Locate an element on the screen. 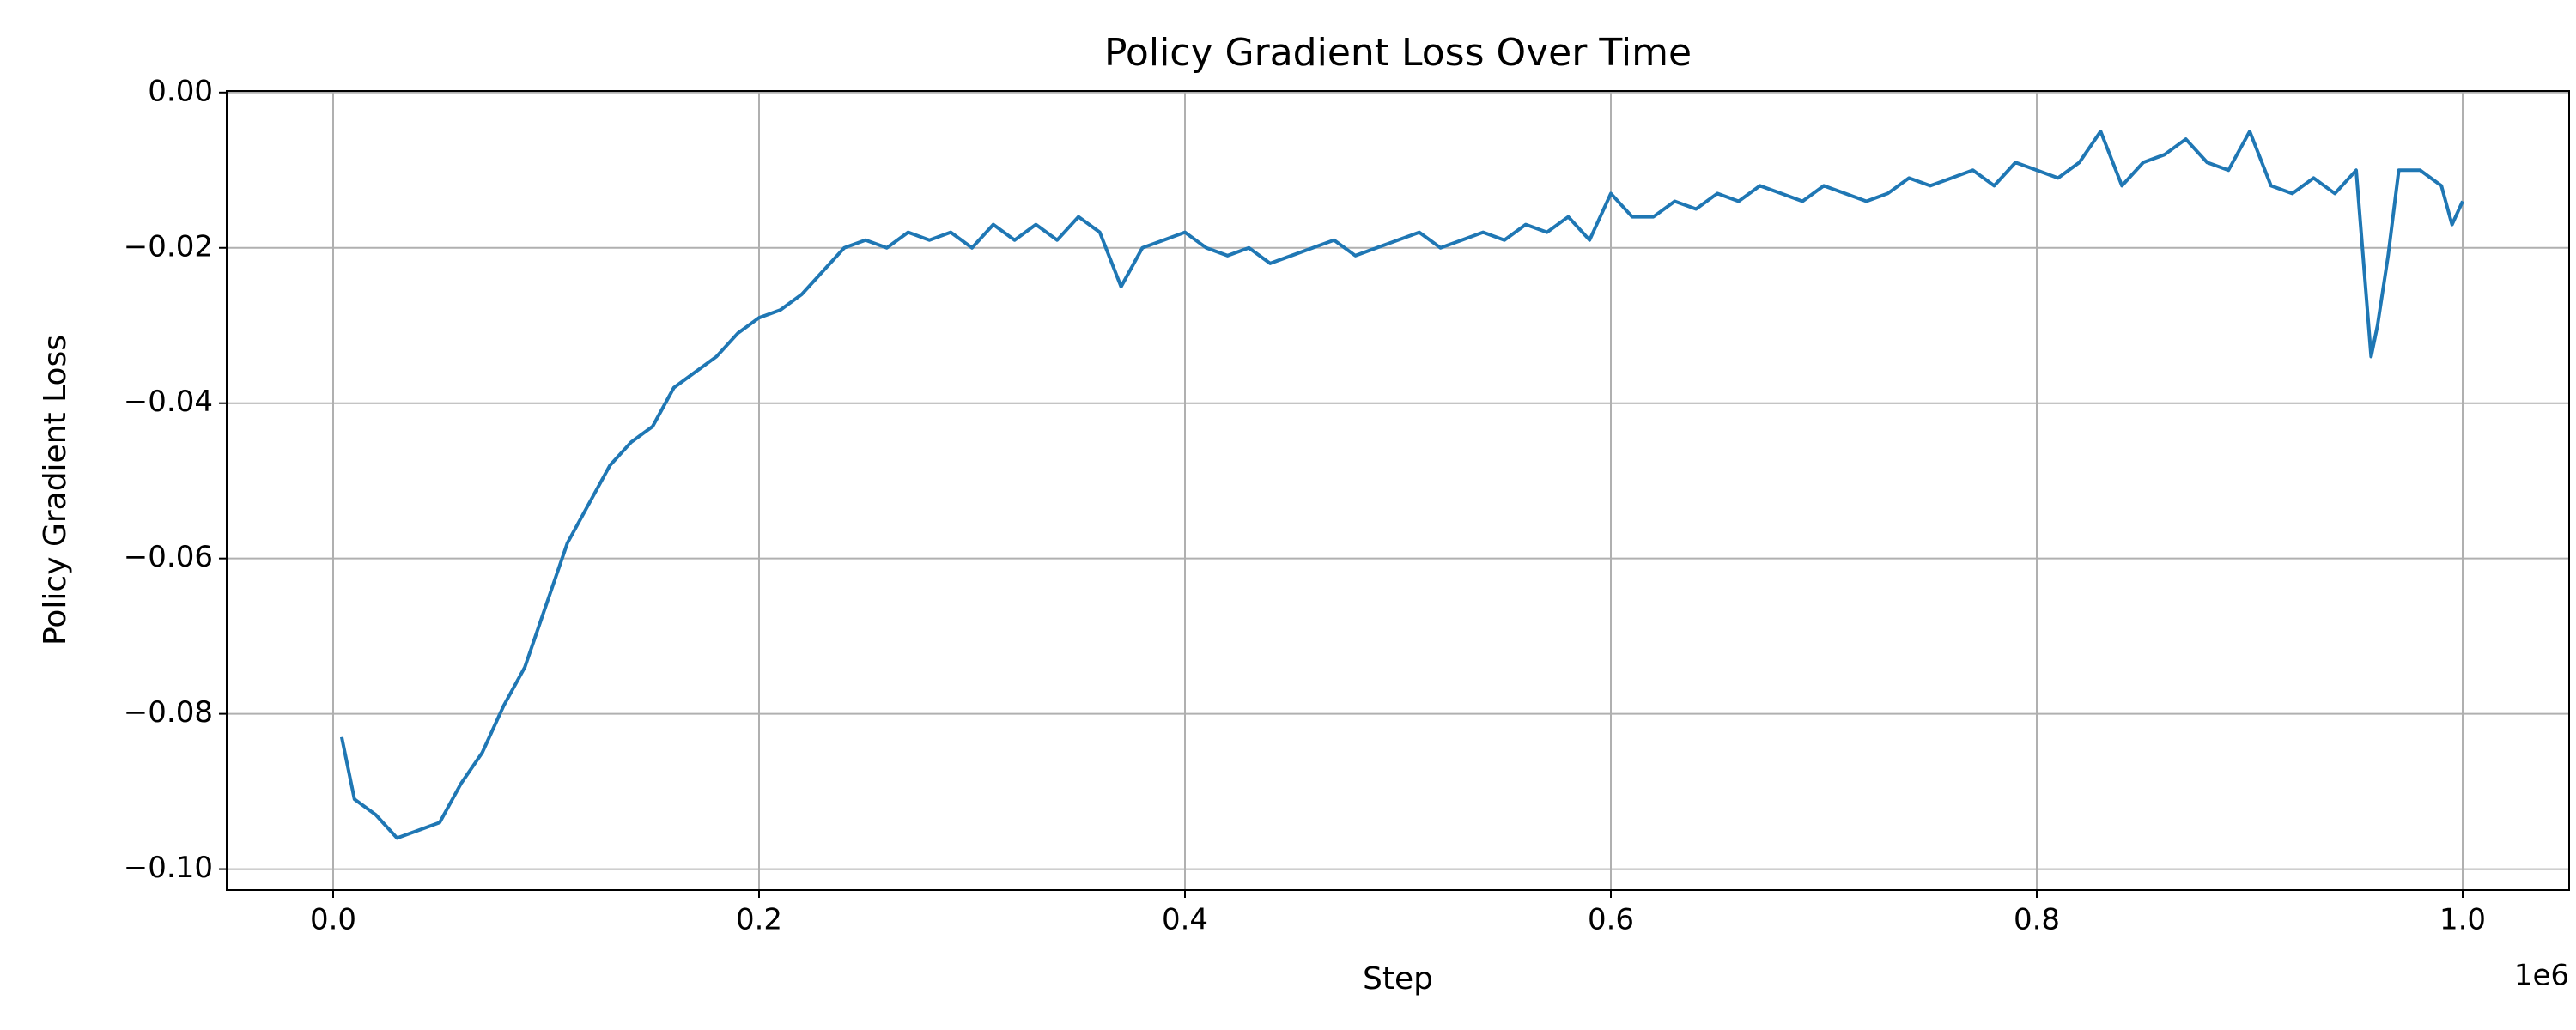 This screenshot has height=1030, width=2576. x-tick-label: 1.0 is located at coordinates (2463, 920).